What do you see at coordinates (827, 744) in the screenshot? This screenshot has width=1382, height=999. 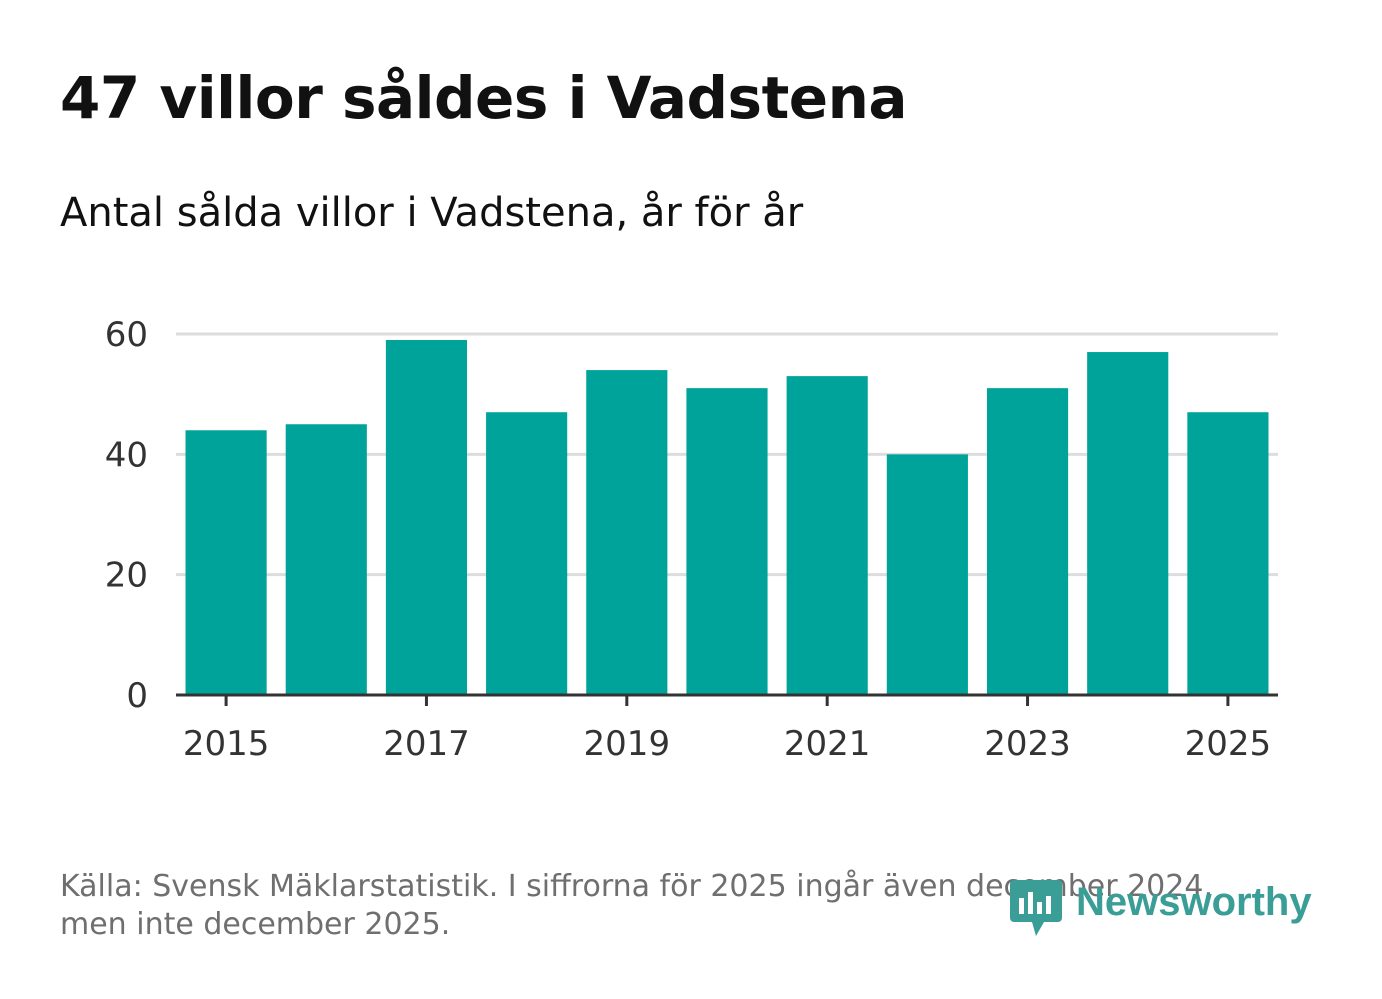 I see `x-tick-label: 2021` at bounding box center [827, 744].